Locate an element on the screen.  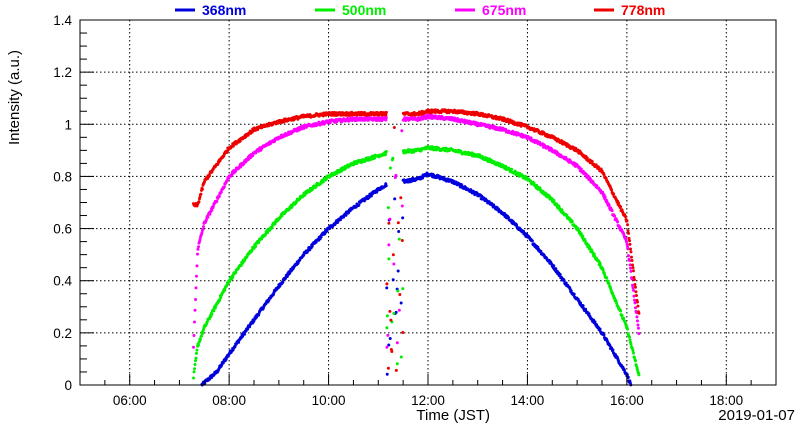
y-tick-label: 1.4 is located at coordinates (62, 20).